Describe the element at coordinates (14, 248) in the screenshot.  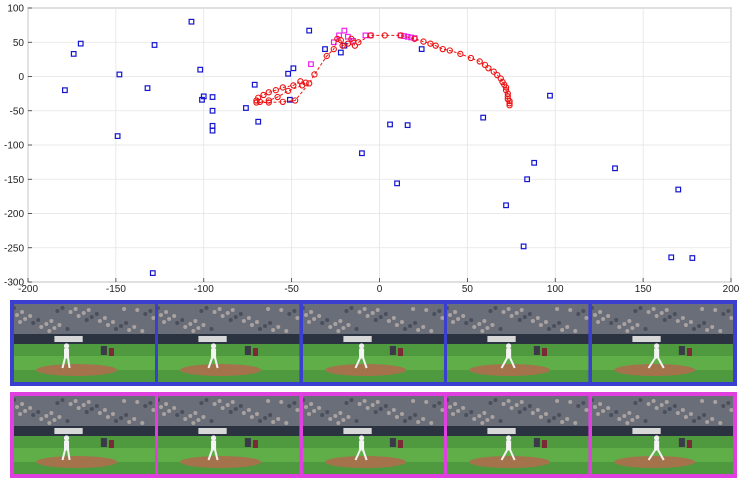
I see `y-tick-label: -250` at that location.